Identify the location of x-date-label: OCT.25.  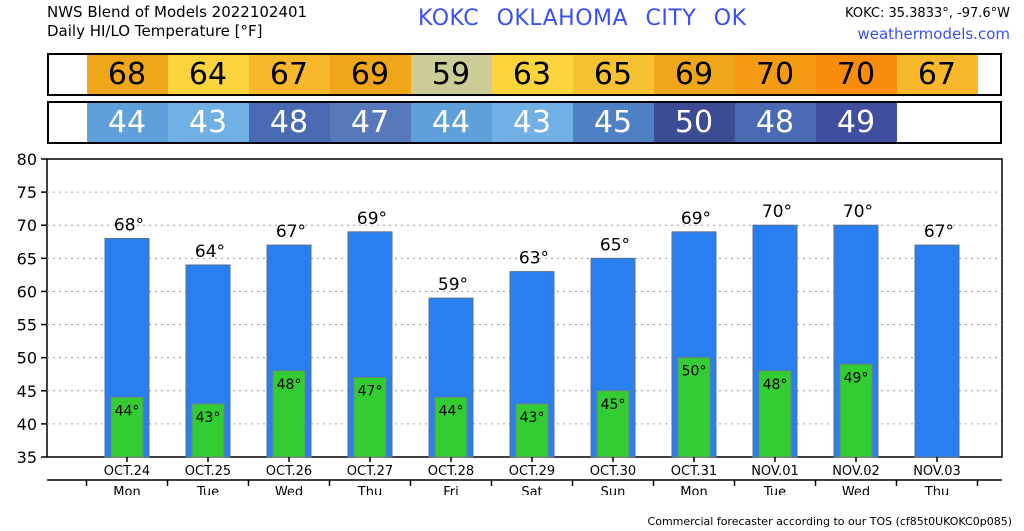
(208, 471).